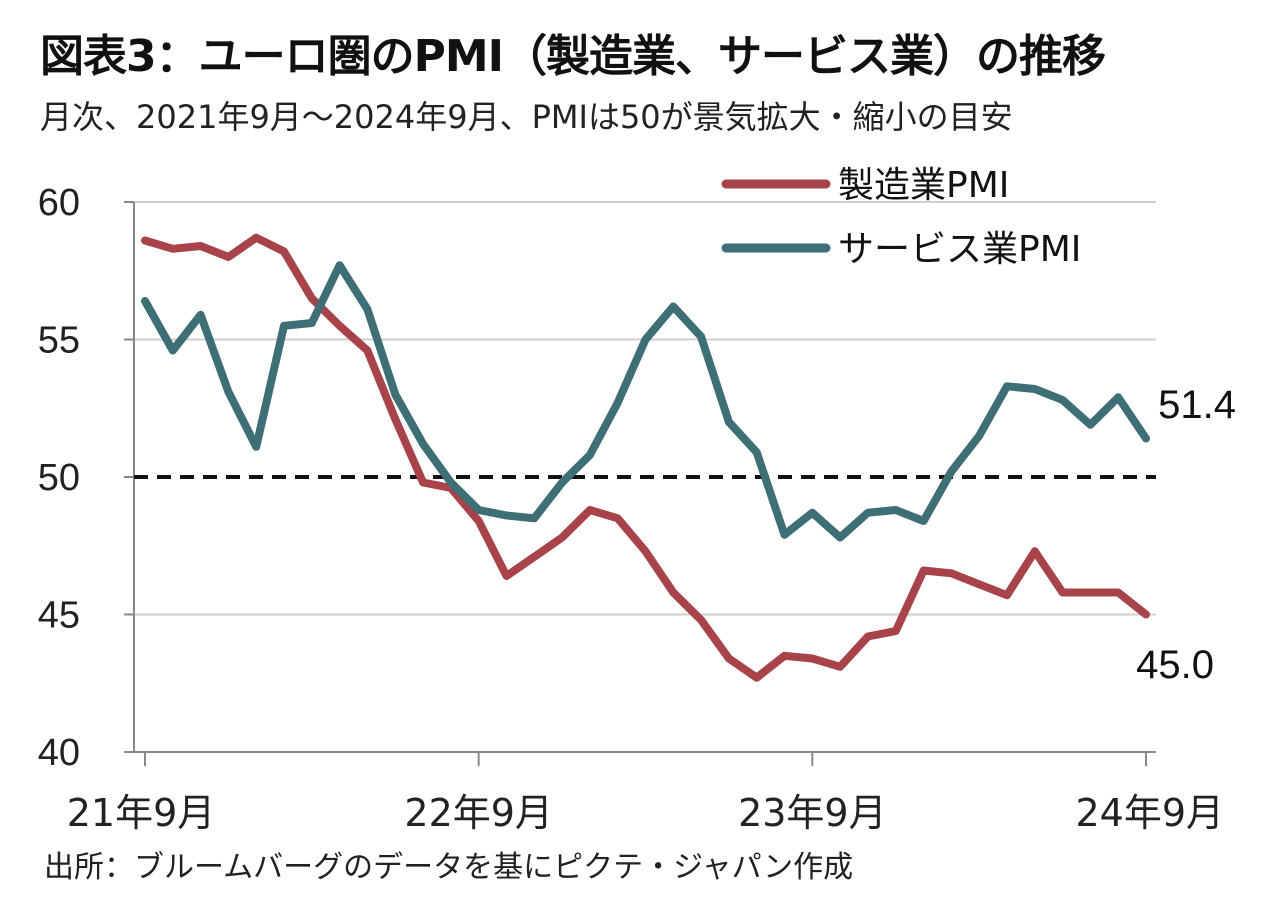 This screenshot has height=899, width=1280. What do you see at coordinates (59, 203) in the screenshot?
I see `y-tick-label: 60` at bounding box center [59, 203].